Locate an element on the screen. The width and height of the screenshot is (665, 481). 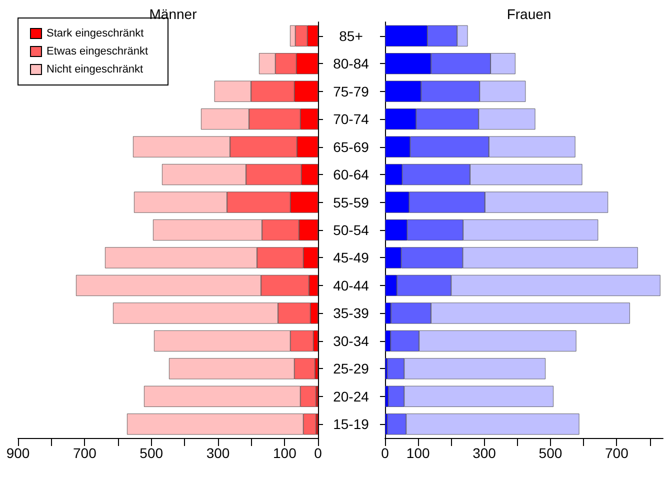
y-tick-label: 20-24 is located at coordinates (351, 396).